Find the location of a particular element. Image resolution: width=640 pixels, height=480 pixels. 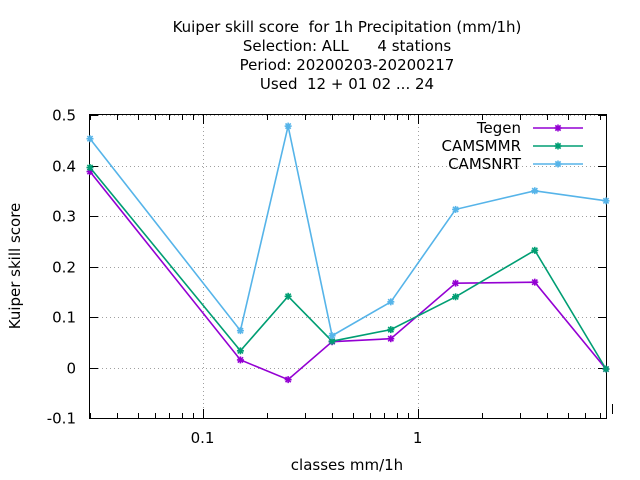

y-tick-label: 0.5 is located at coordinates (64, 116).